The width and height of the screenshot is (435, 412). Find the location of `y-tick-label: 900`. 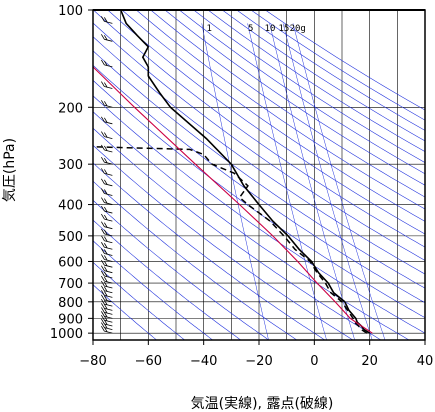

y-tick-label: 900 is located at coordinates (70, 319).